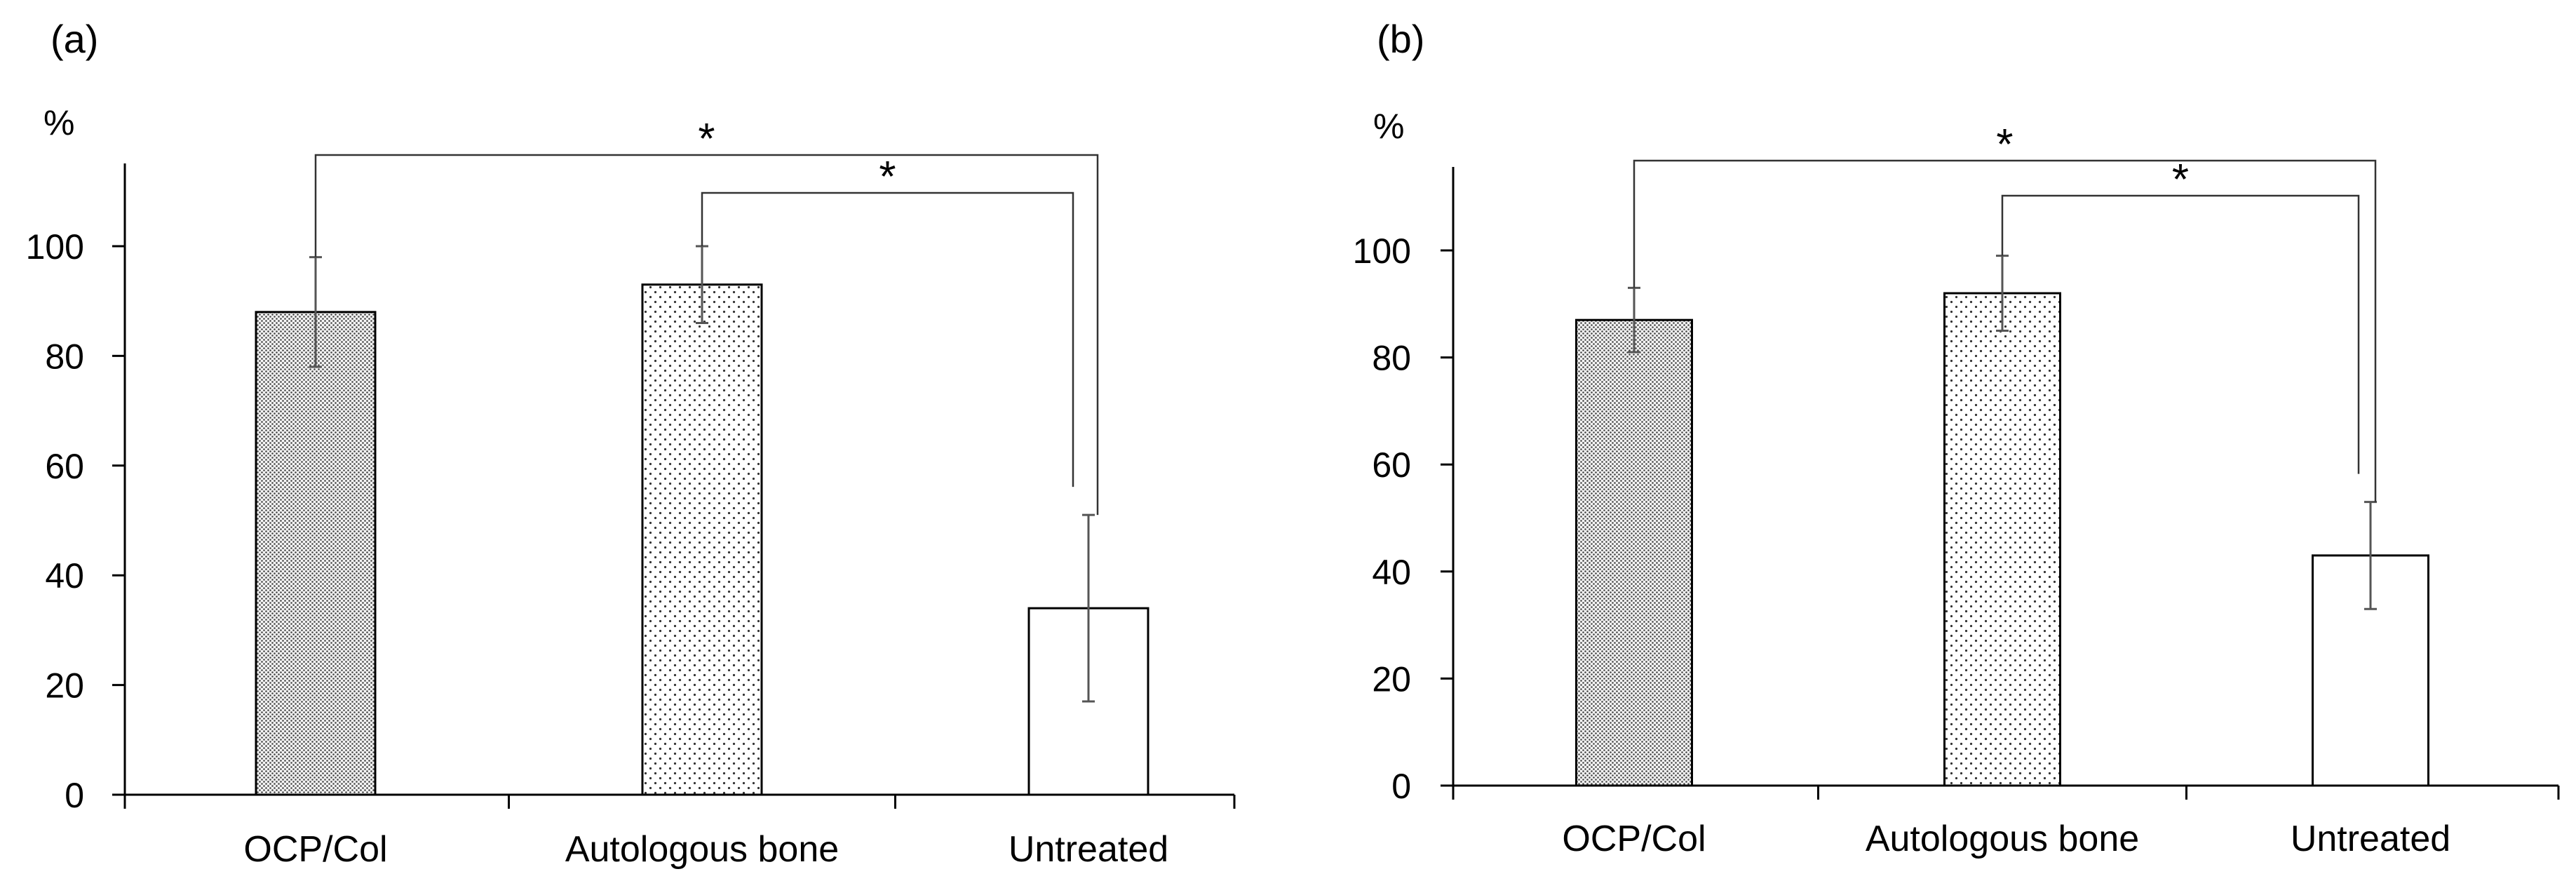  I want to click on significance-a: **, so click(706, 315).